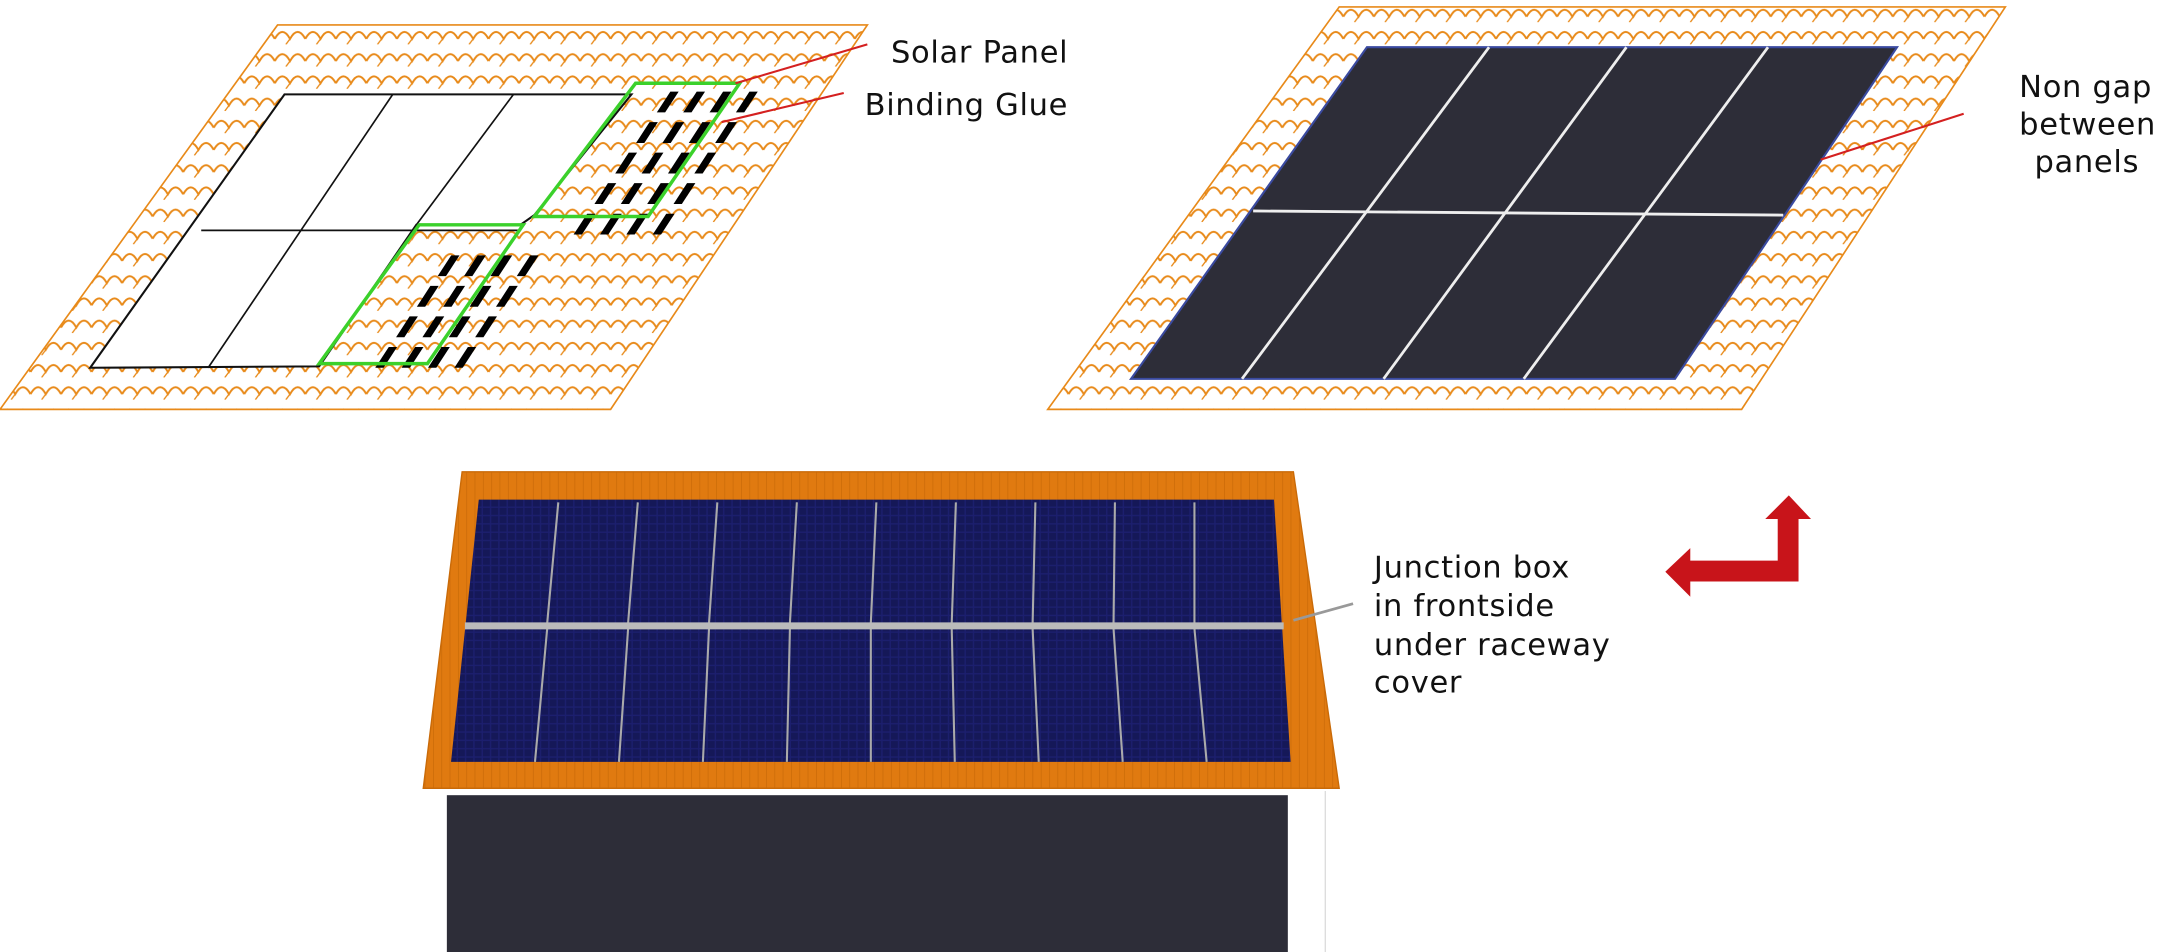 The image size is (2176, 952). Describe the element at coordinates (867, 873) in the screenshot. I see `house-wall` at that location.